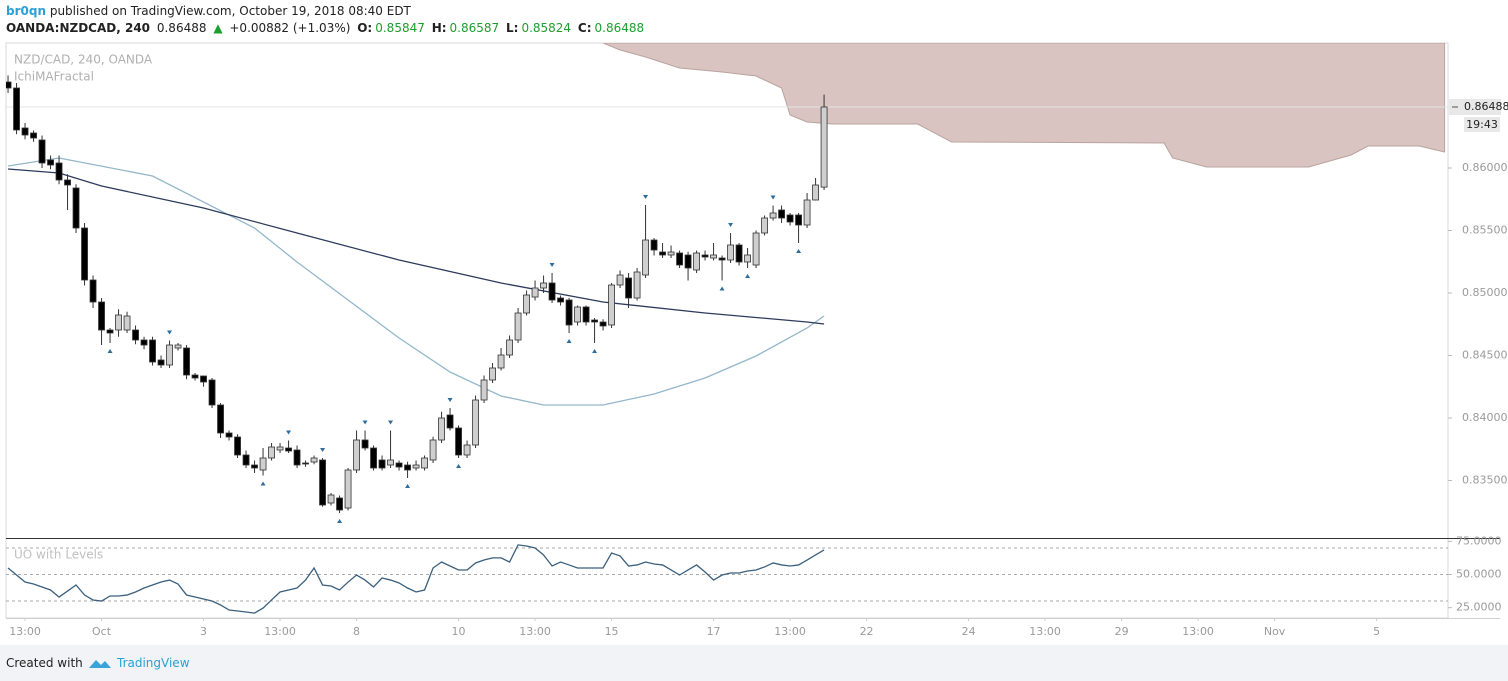 The width and height of the screenshot is (1508, 681). I want to click on y-tick-label: 0.84500, so click(1485, 355).